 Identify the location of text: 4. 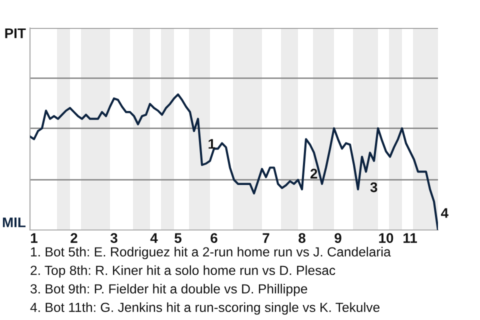
(444, 213).